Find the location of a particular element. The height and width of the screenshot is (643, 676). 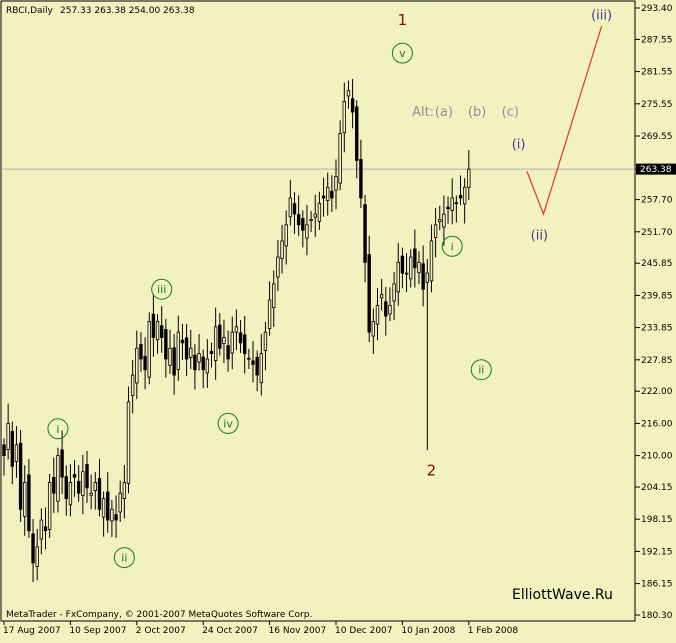

chart-header-symbol: RBCI,Daily is located at coordinates (30, 11).